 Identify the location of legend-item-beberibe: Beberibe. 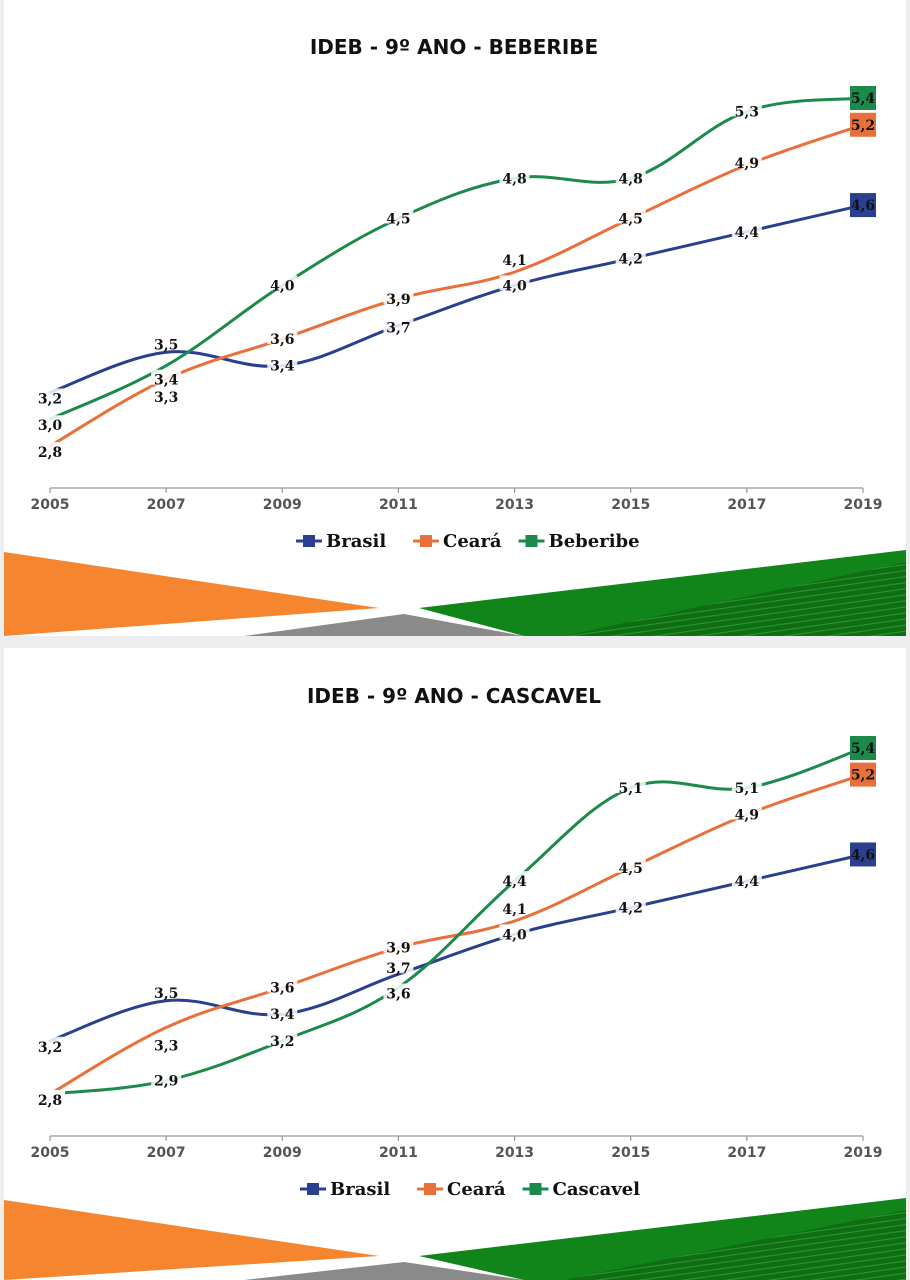
(579, 541).